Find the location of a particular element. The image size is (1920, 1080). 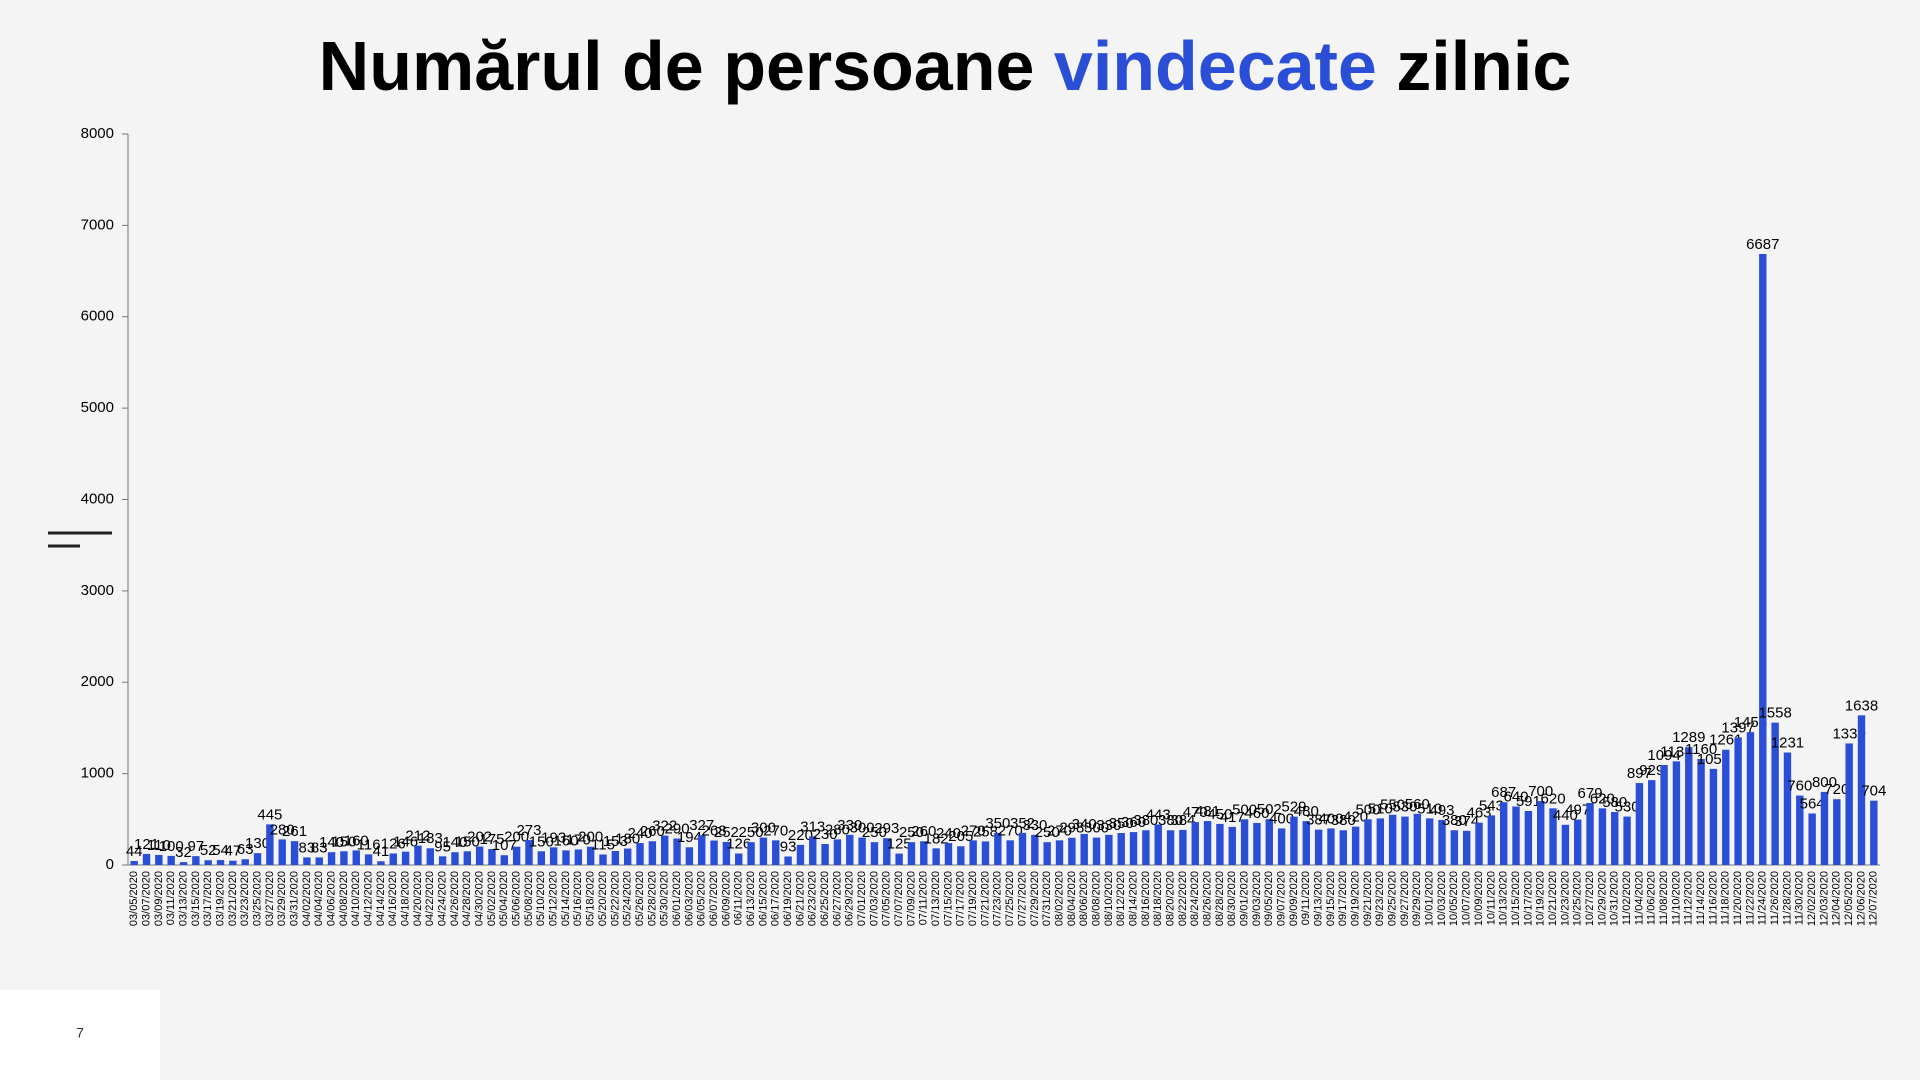

x-tick-label: 12/06/2020 is located at coordinates (1861, 898).